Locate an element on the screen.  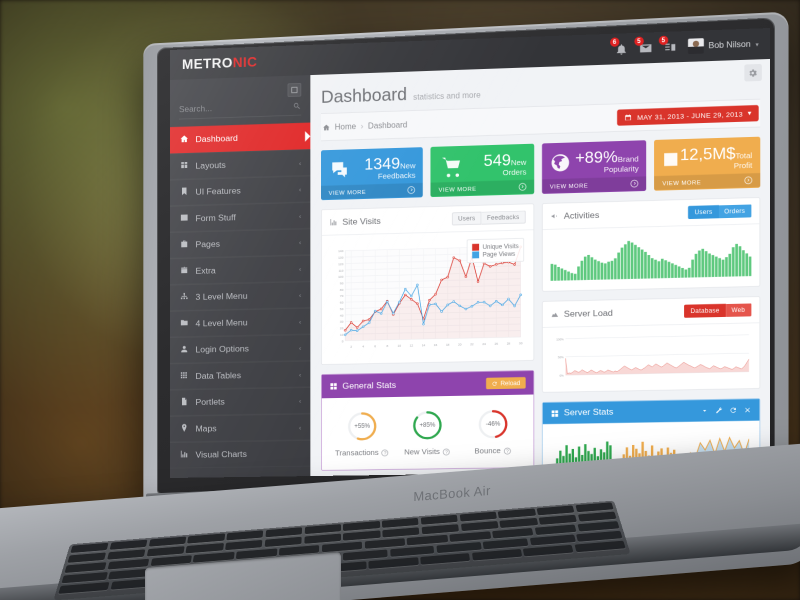
gear-icon is located at coordinates (753, 72).